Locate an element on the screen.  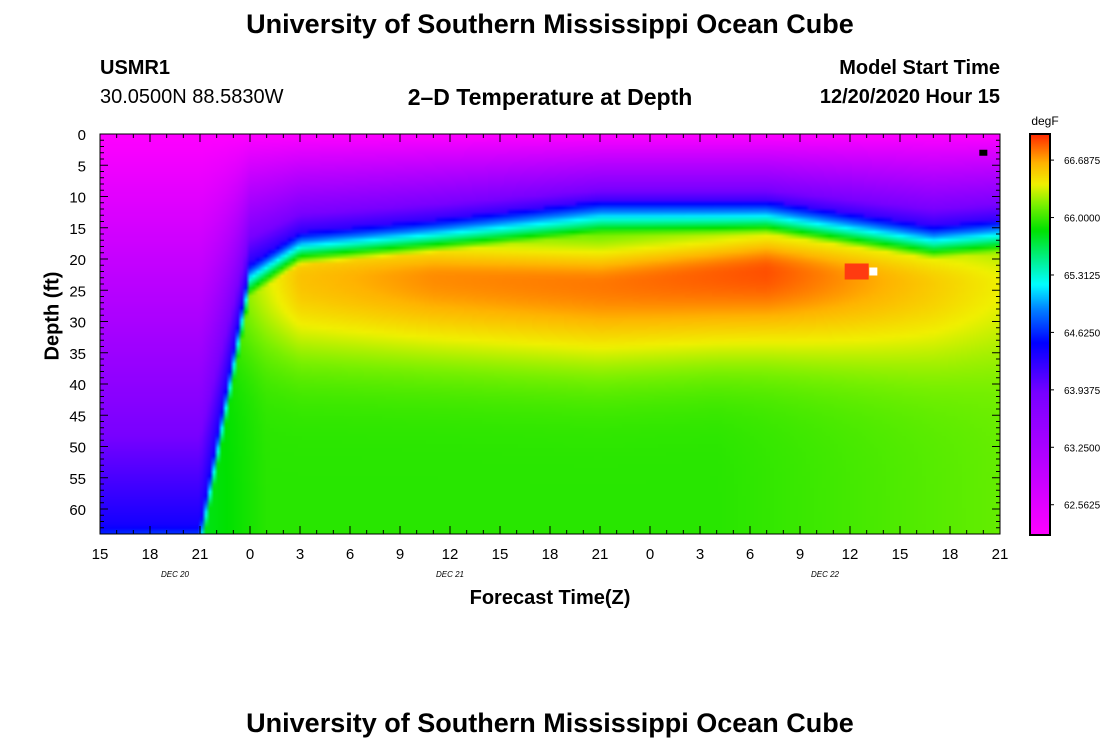
model-start-label: Model Start Time is located at coordinates (919, 68).